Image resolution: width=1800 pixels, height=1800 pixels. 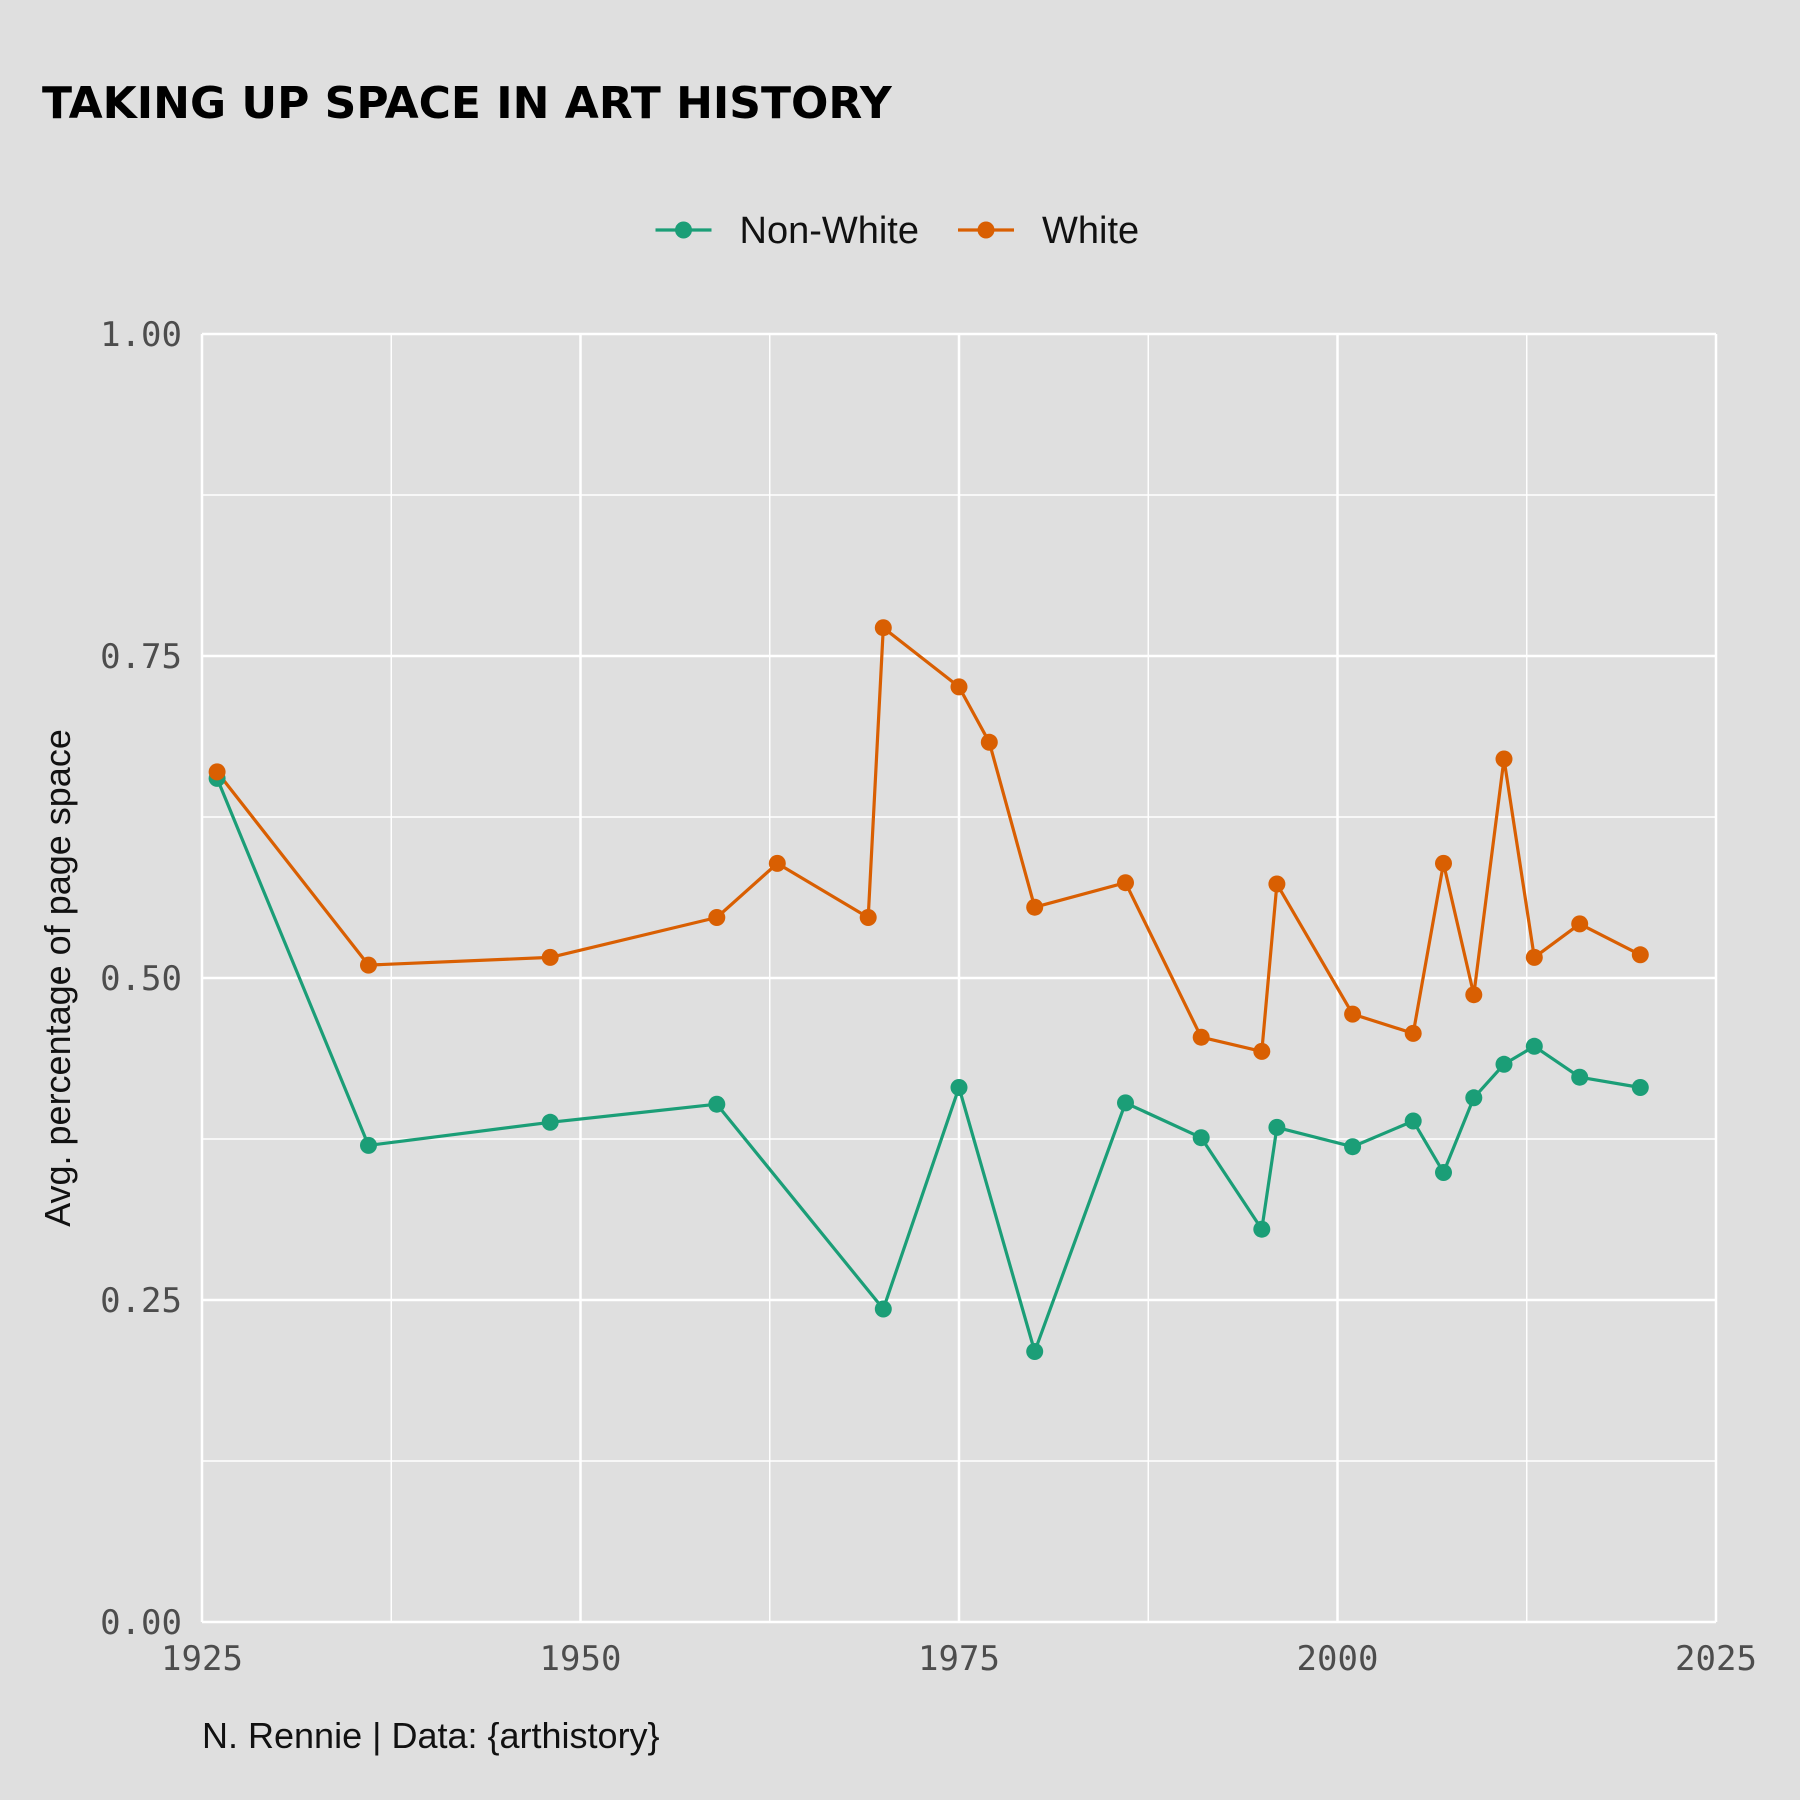 What do you see at coordinates (1716, 1659) in the screenshot?
I see `x-tick-label: 2025` at bounding box center [1716, 1659].